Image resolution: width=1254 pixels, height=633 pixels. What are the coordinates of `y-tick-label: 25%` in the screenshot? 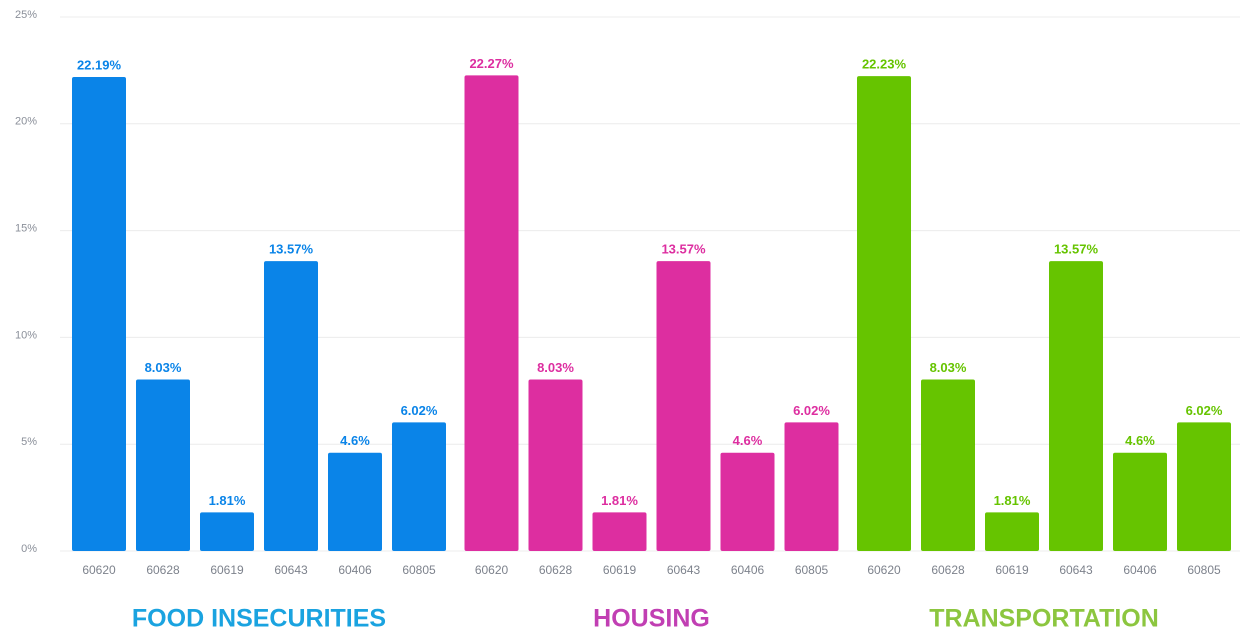 It's located at (26, 15).